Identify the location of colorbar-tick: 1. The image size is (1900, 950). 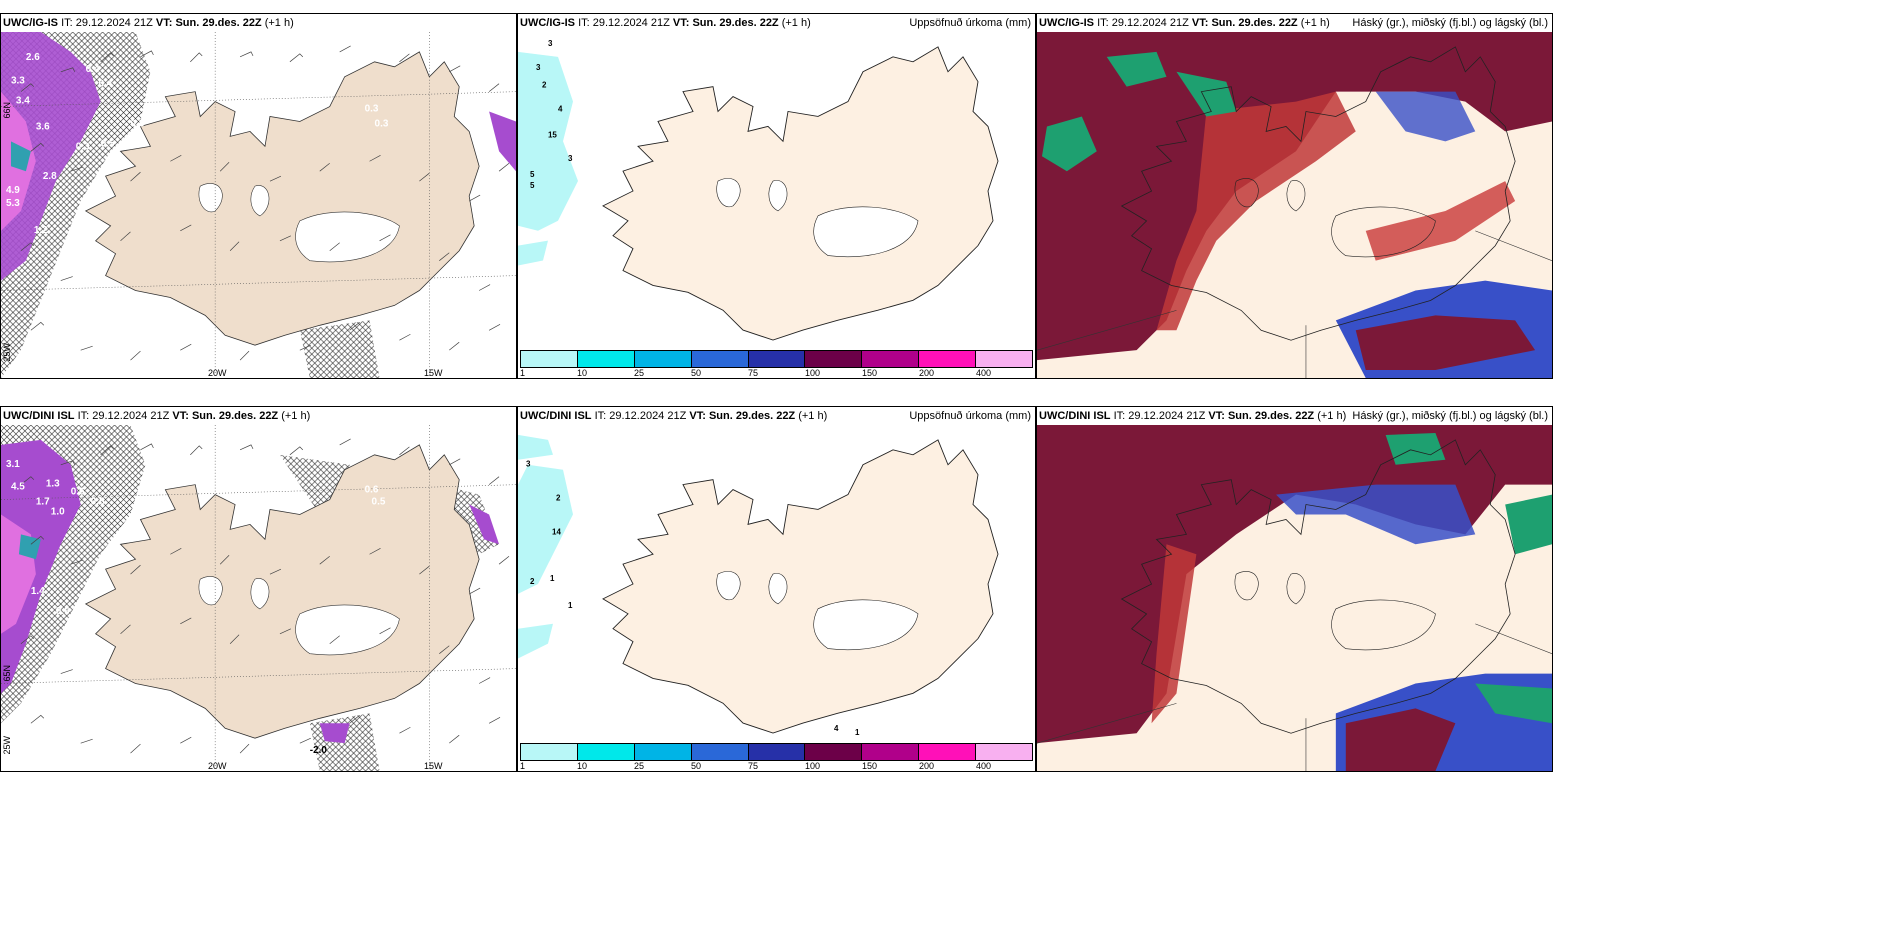
(523, 766).